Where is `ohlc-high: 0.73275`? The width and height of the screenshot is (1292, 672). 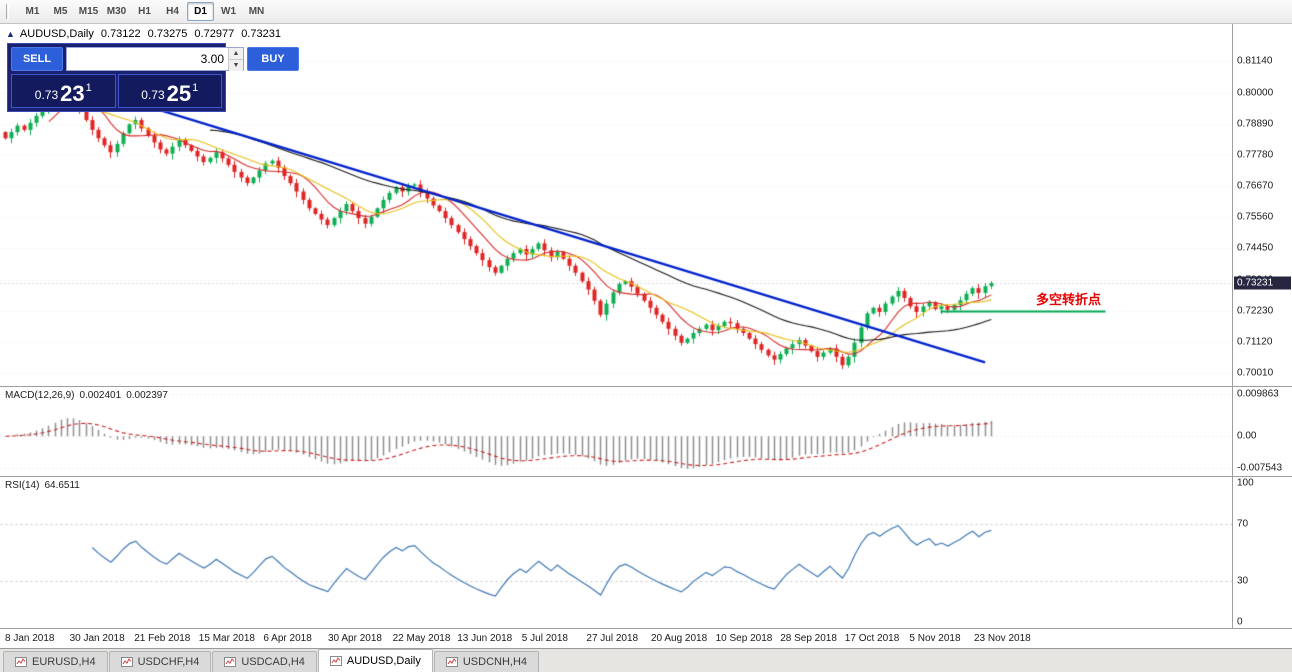 ohlc-high: 0.73275 is located at coordinates (167, 34).